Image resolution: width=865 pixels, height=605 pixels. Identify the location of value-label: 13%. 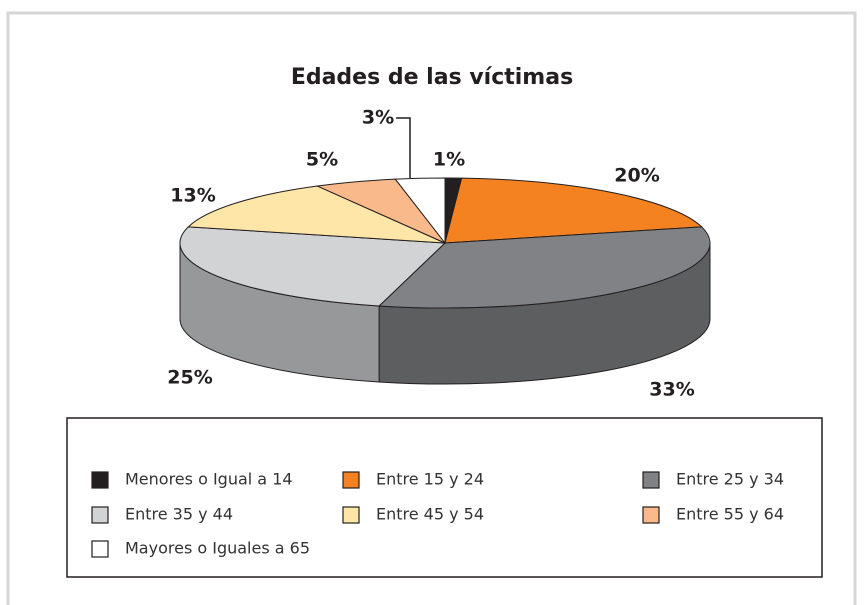
(192, 196).